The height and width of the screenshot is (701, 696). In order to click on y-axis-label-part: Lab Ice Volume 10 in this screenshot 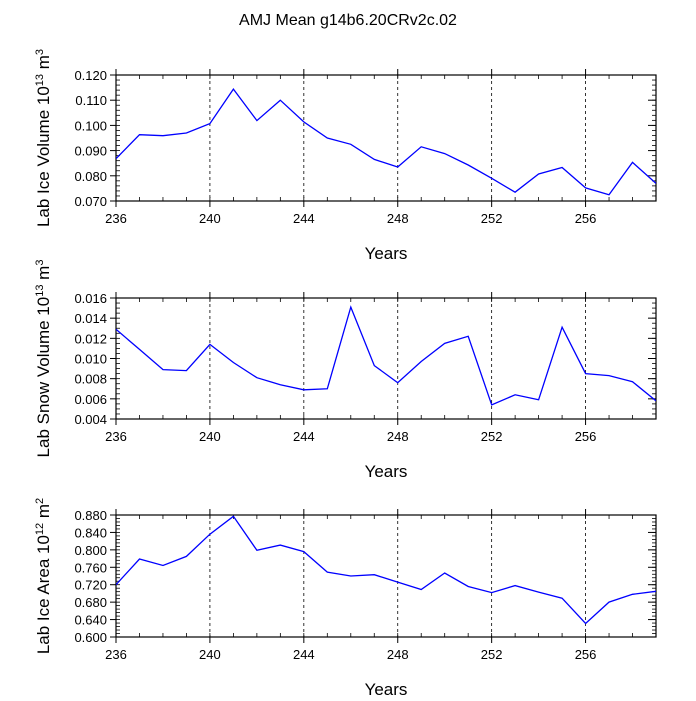, I will do `click(43, 156)`.